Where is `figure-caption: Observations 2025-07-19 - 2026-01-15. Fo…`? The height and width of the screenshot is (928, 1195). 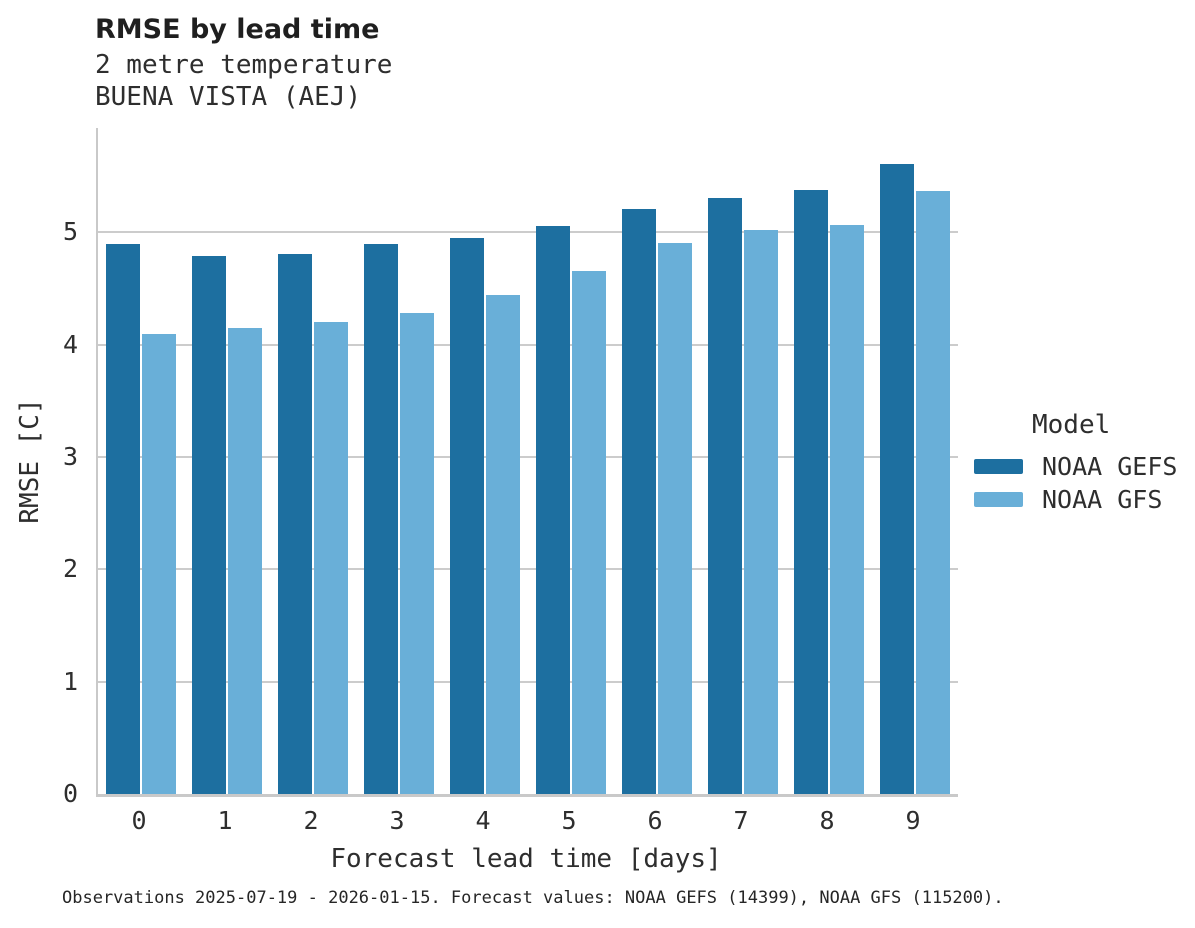 figure-caption: Observations 2025-07-19 - 2026-01-15. Fo… is located at coordinates (533, 898).